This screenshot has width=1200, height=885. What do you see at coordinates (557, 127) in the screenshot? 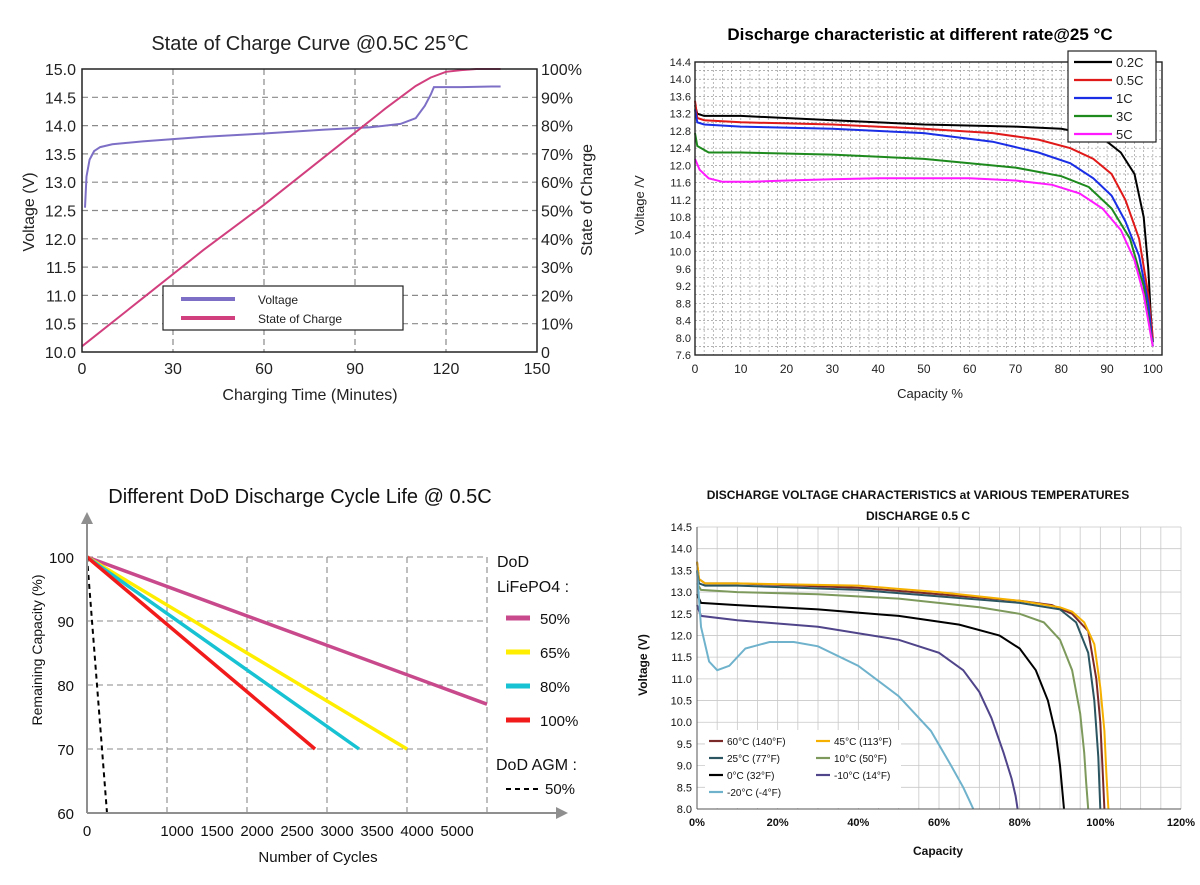
I see `y2-tick-label: 80%` at bounding box center [557, 127].